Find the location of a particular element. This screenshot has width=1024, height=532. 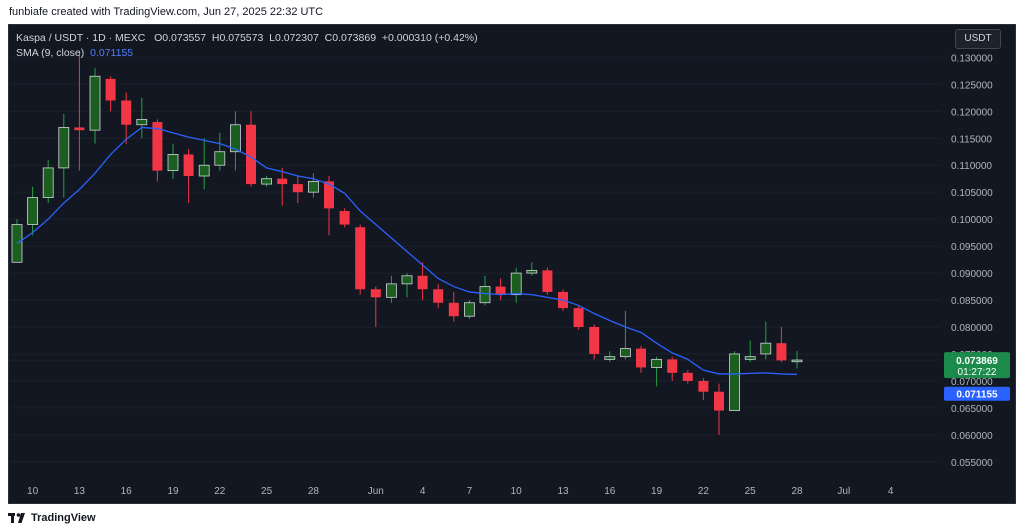

footer-brand: TradingView is located at coordinates (63, 518).